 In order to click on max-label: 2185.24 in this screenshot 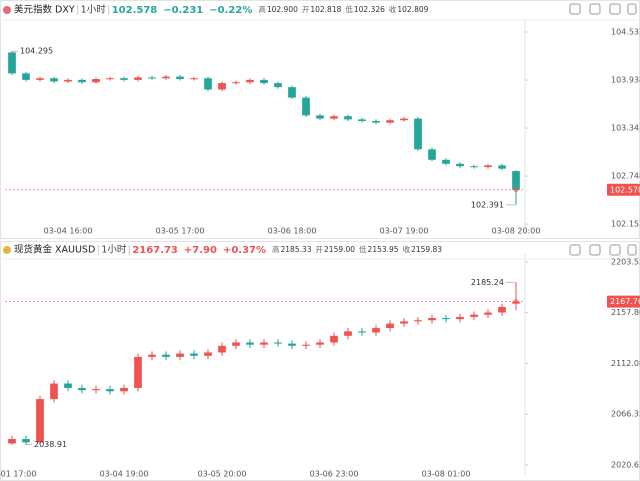, I will do `click(487, 282)`.